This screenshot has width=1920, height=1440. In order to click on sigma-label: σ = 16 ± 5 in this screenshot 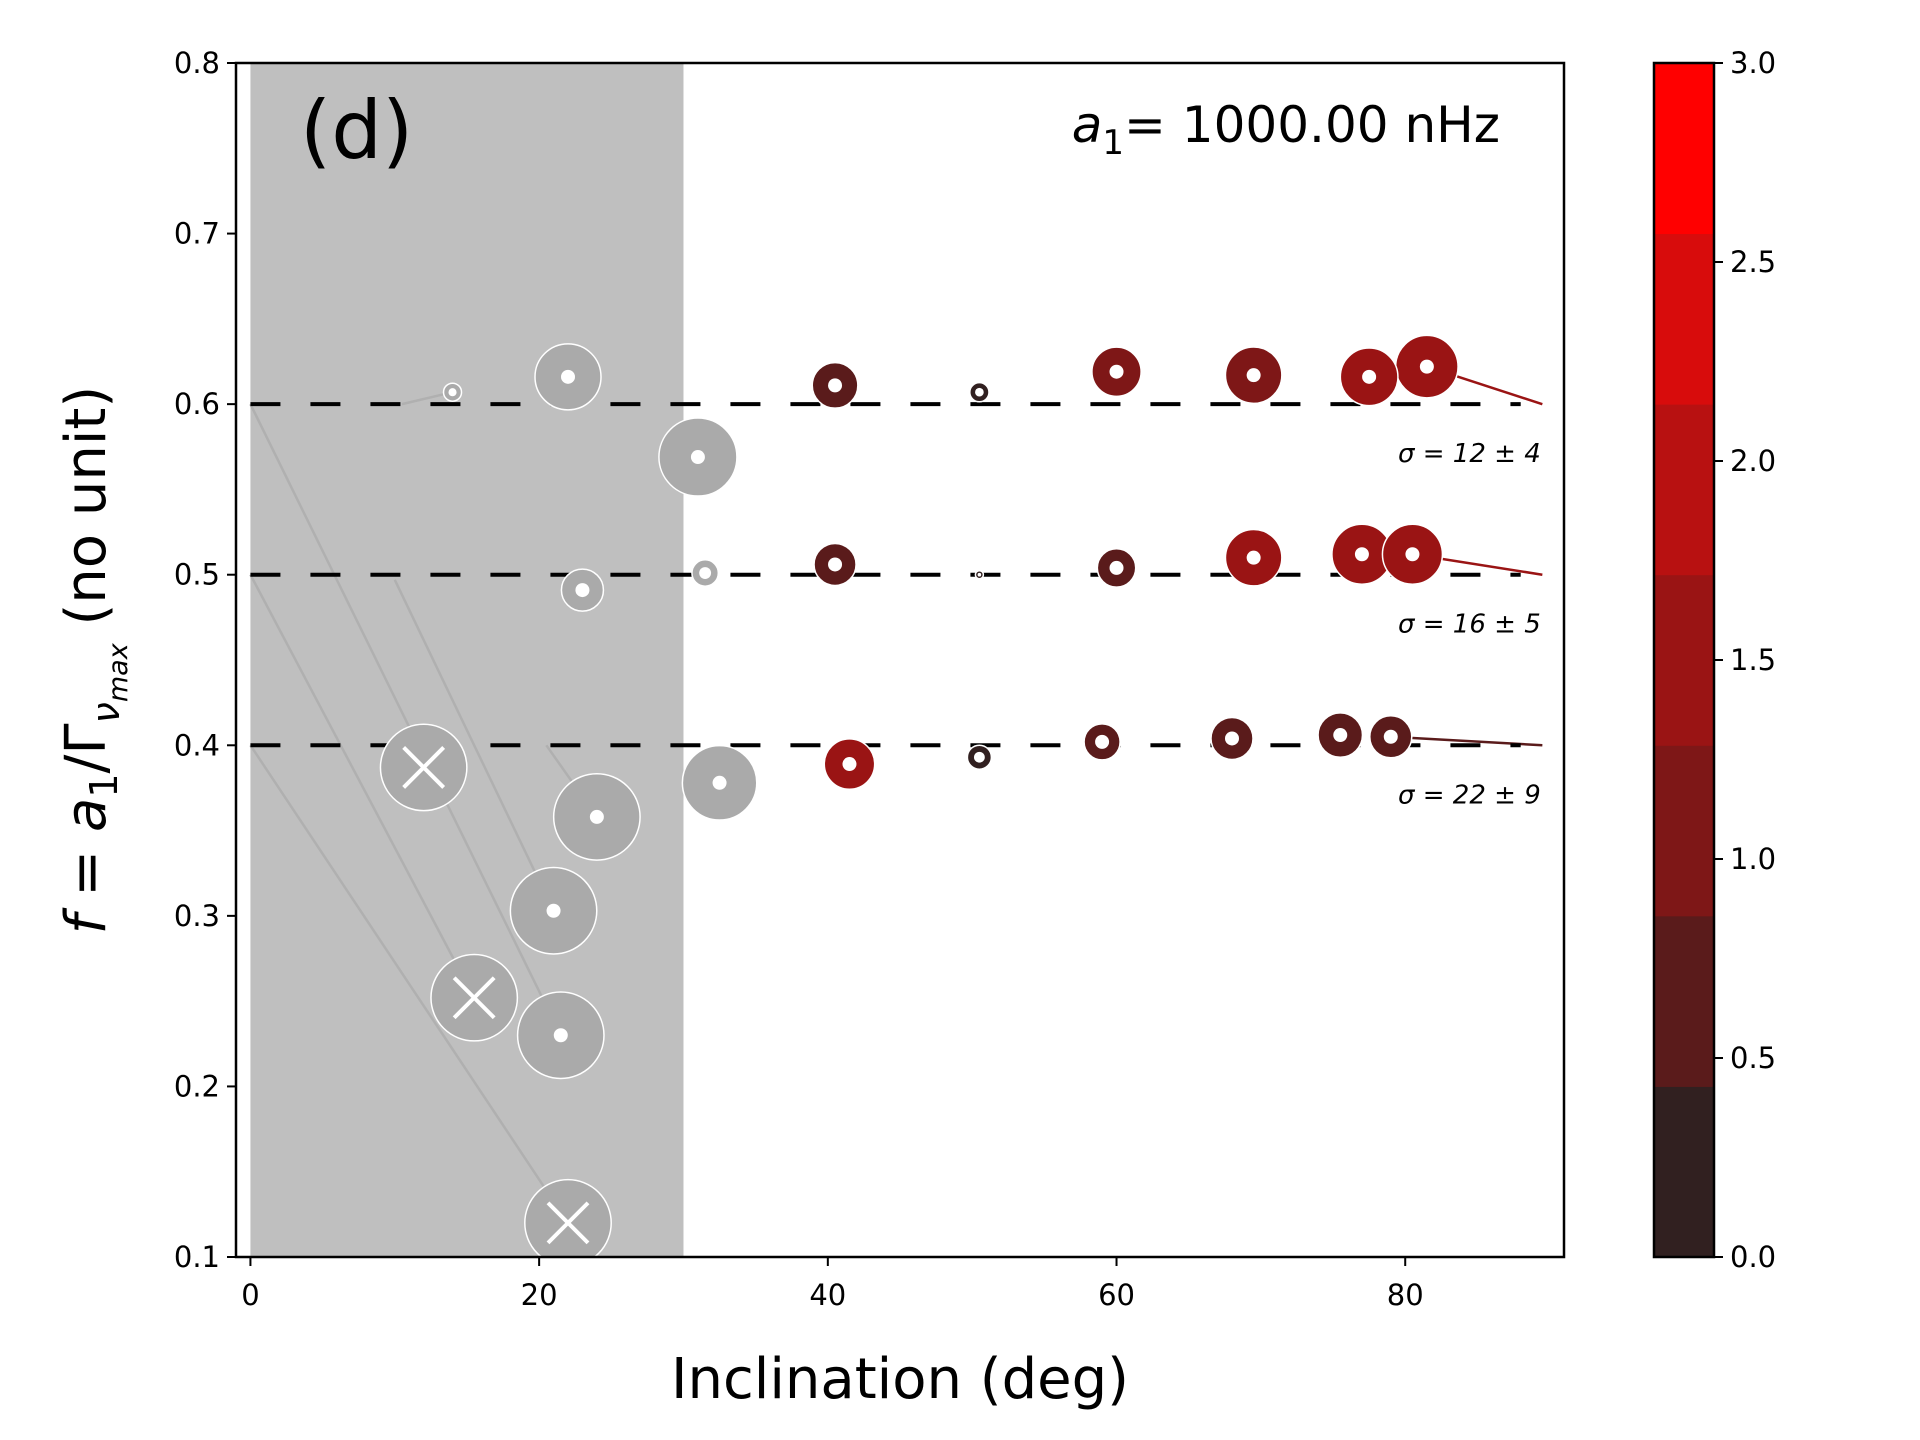, I will do `click(1469, 625)`.